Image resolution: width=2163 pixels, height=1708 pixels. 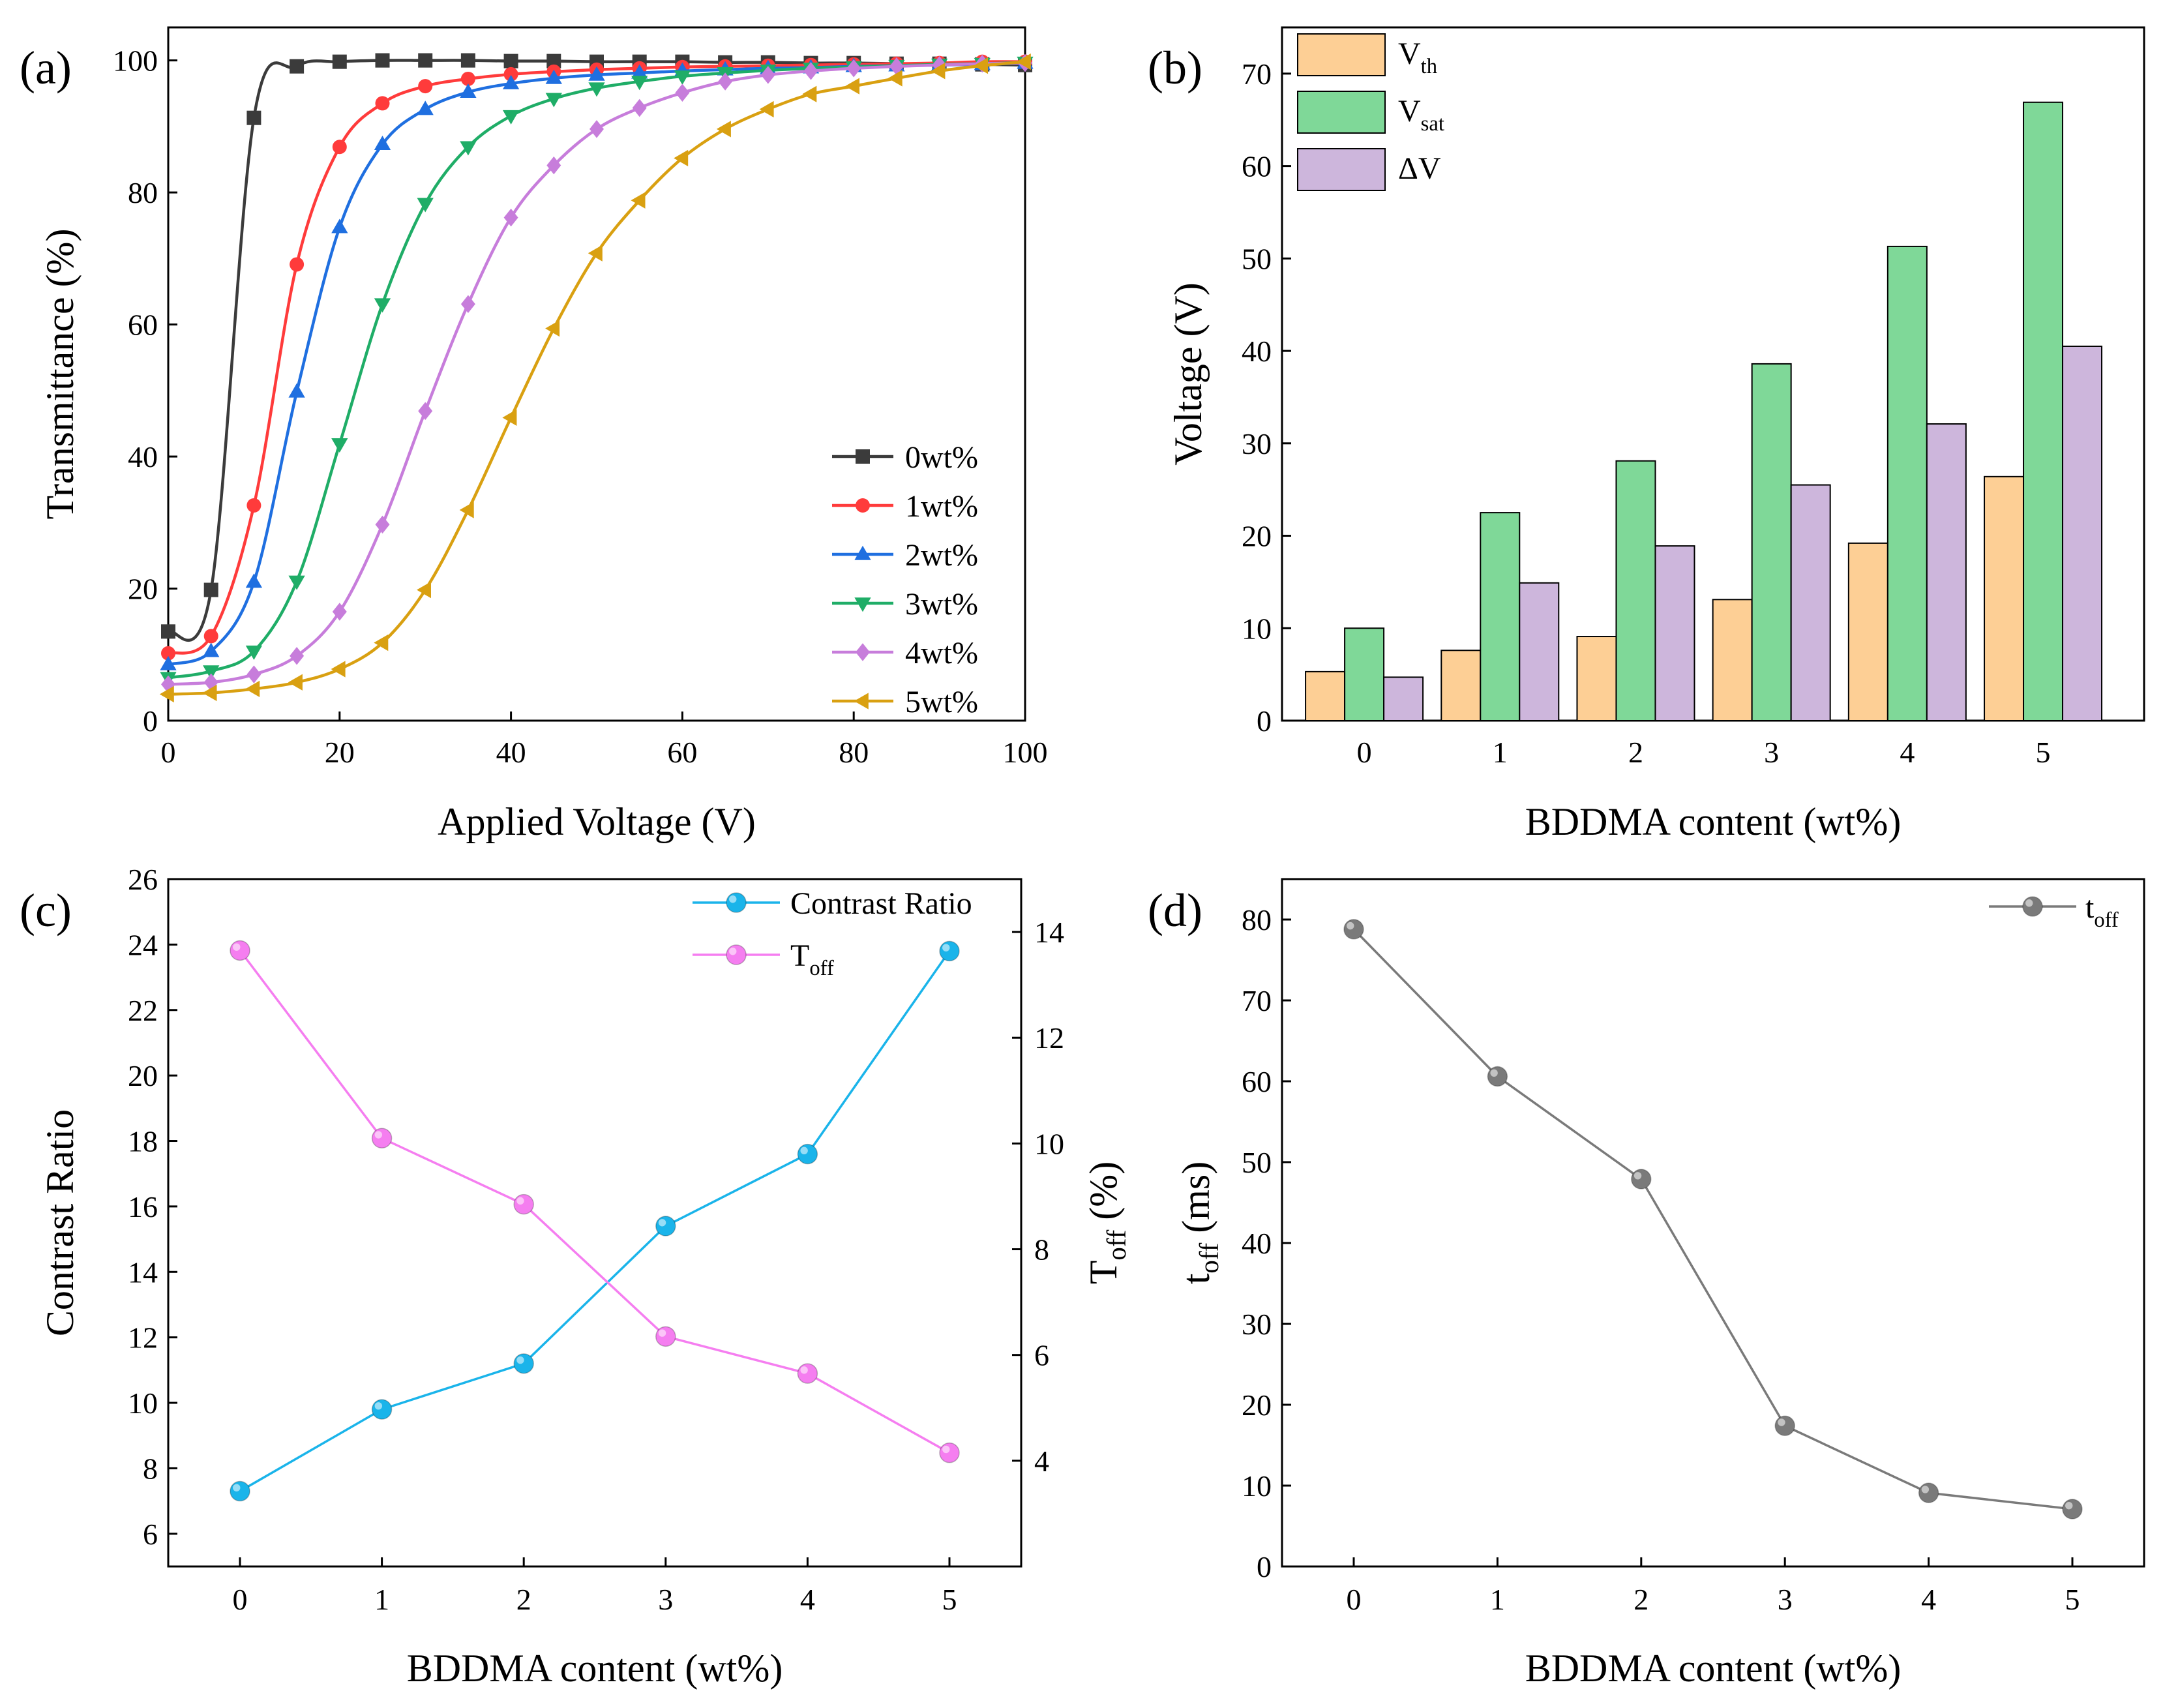 What do you see at coordinates (60, 373) in the screenshot?
I see `y-axis-label: Transmittance (%)` at bounding box center [60, 373].